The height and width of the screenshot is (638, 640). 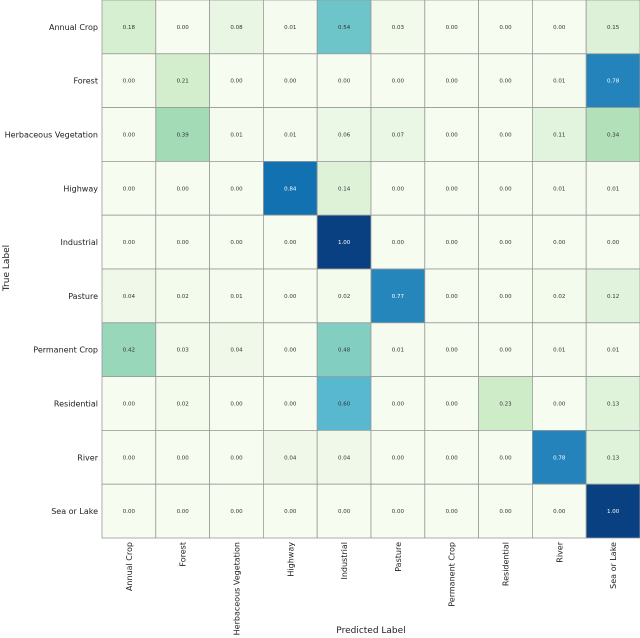 I want to click on heatmap-cell-value: 0.42, so click(x=129, y=351).